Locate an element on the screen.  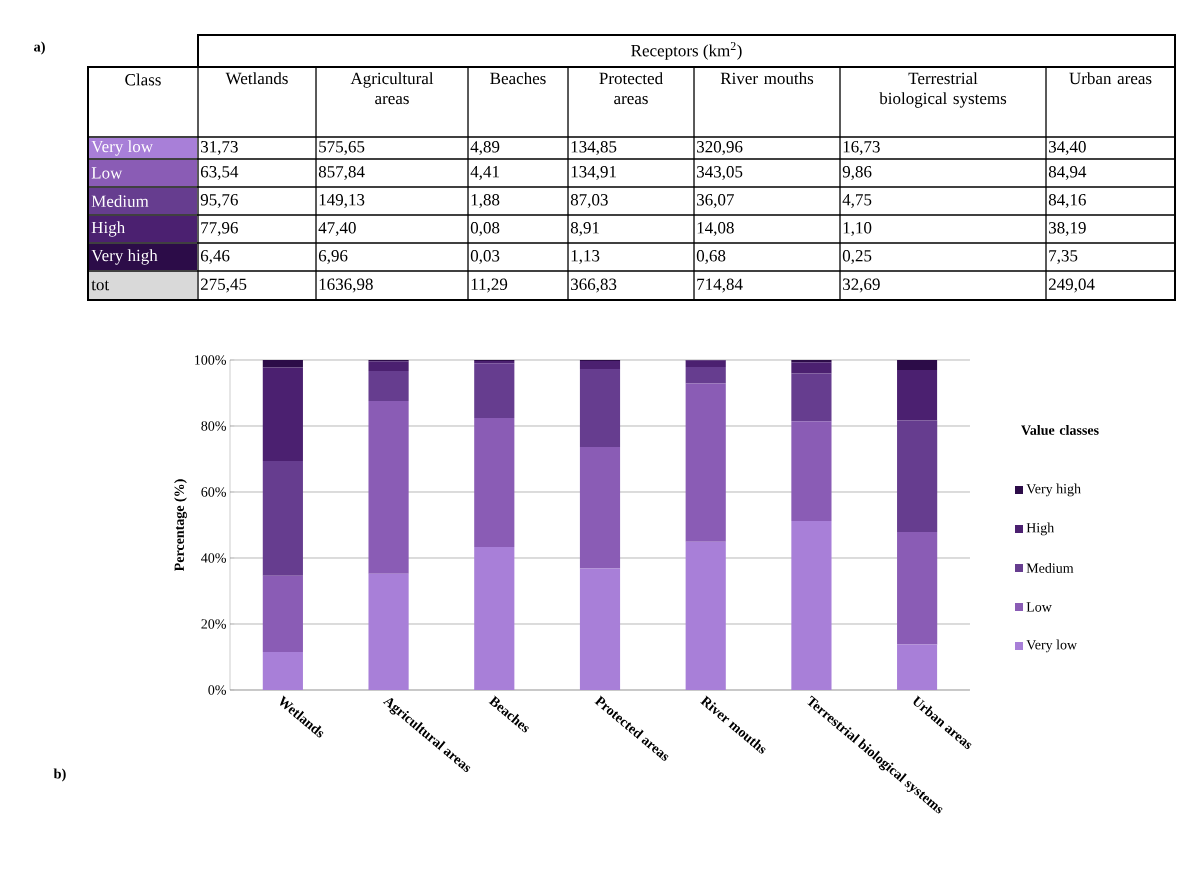
text: 31,73 is located at coordinates (219, 148).